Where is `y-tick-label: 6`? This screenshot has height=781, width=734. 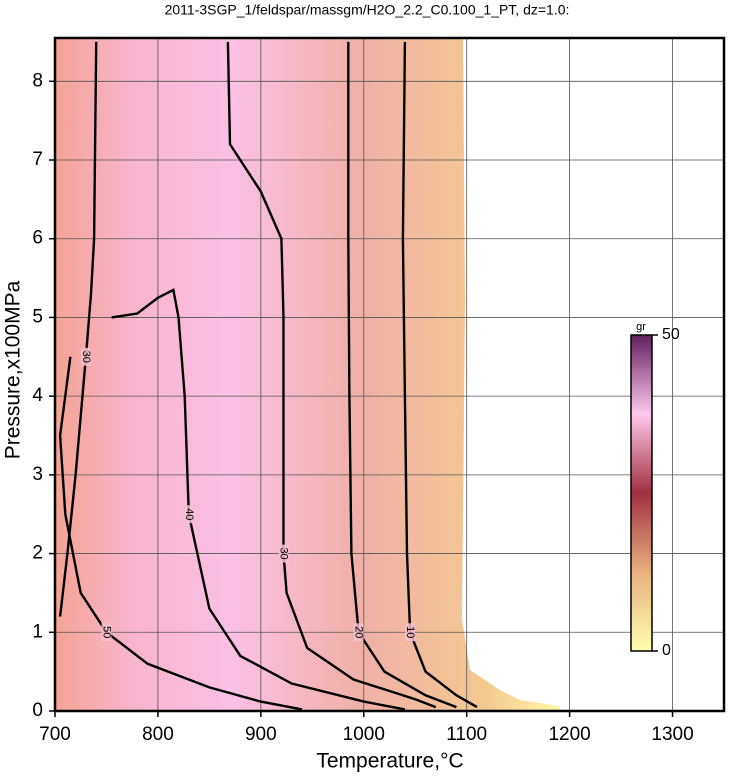 y-tick-label: 6 is located at coordinates (37, 238).